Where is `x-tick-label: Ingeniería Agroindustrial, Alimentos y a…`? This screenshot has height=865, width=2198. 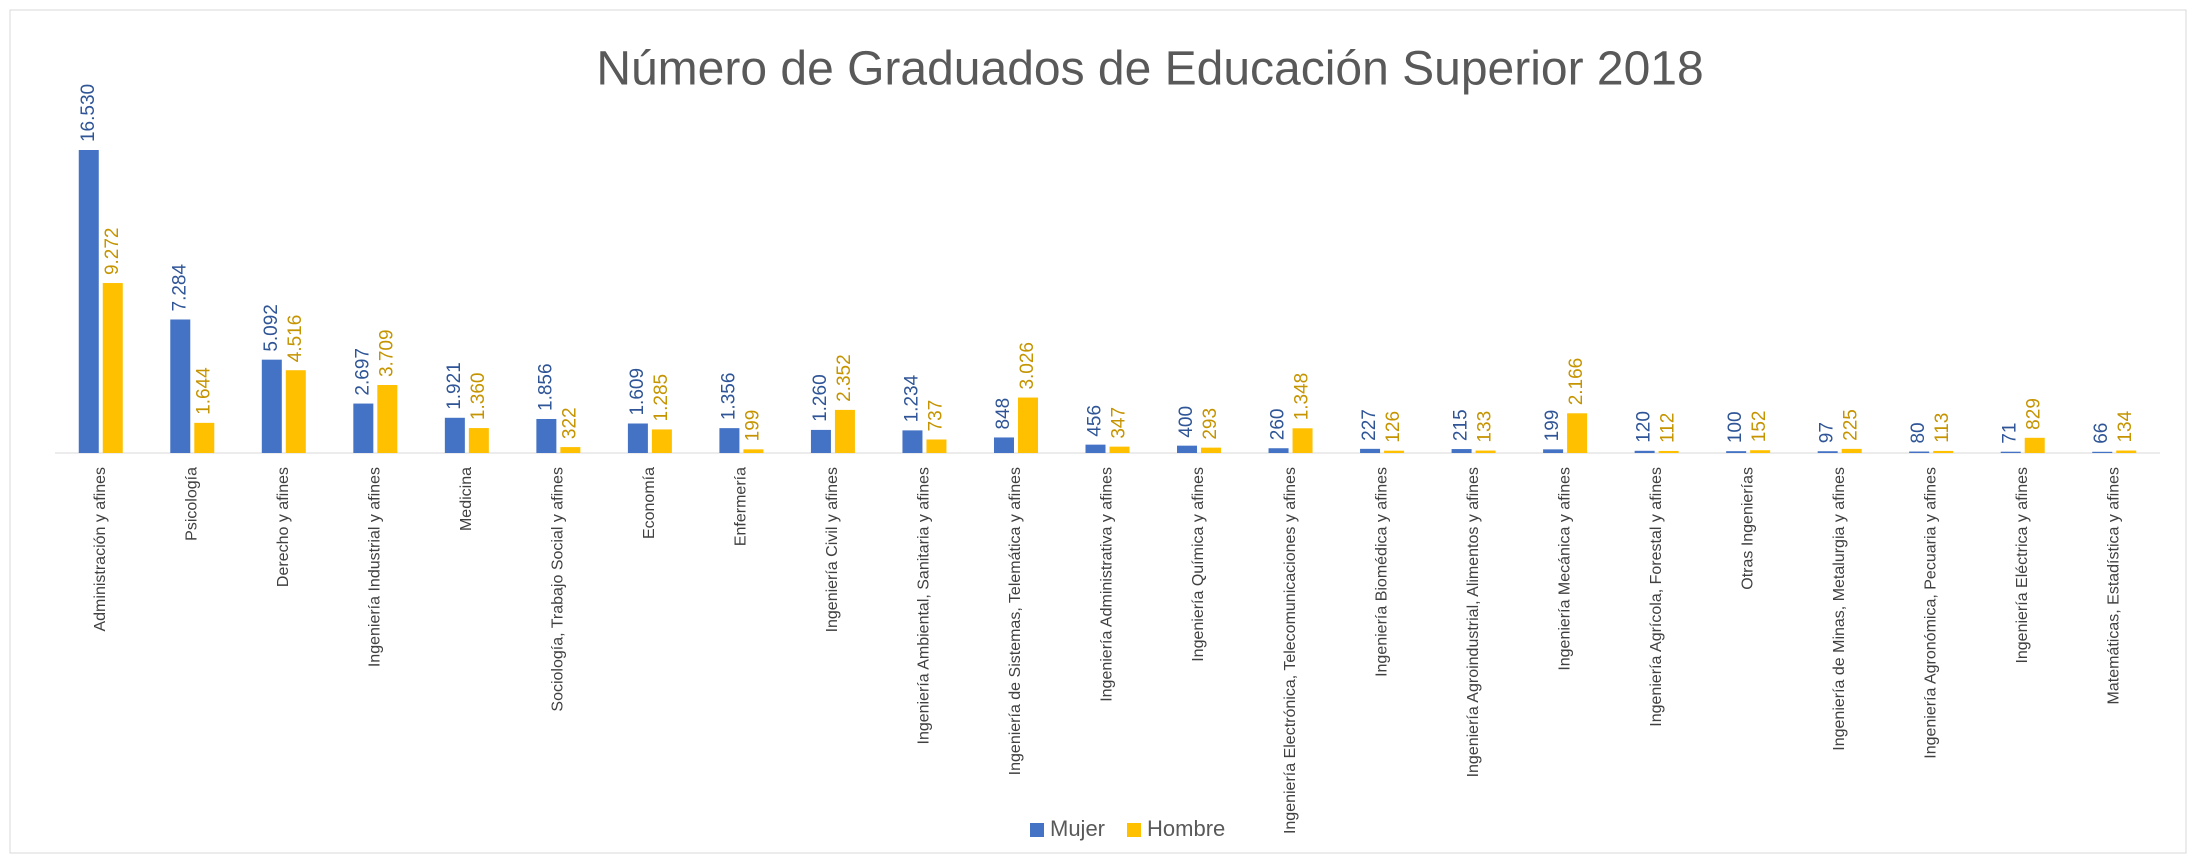 x-tick-label: Ingeniería Agroindustrial, Alimentos y a… is located at coordinates (1473, 622).